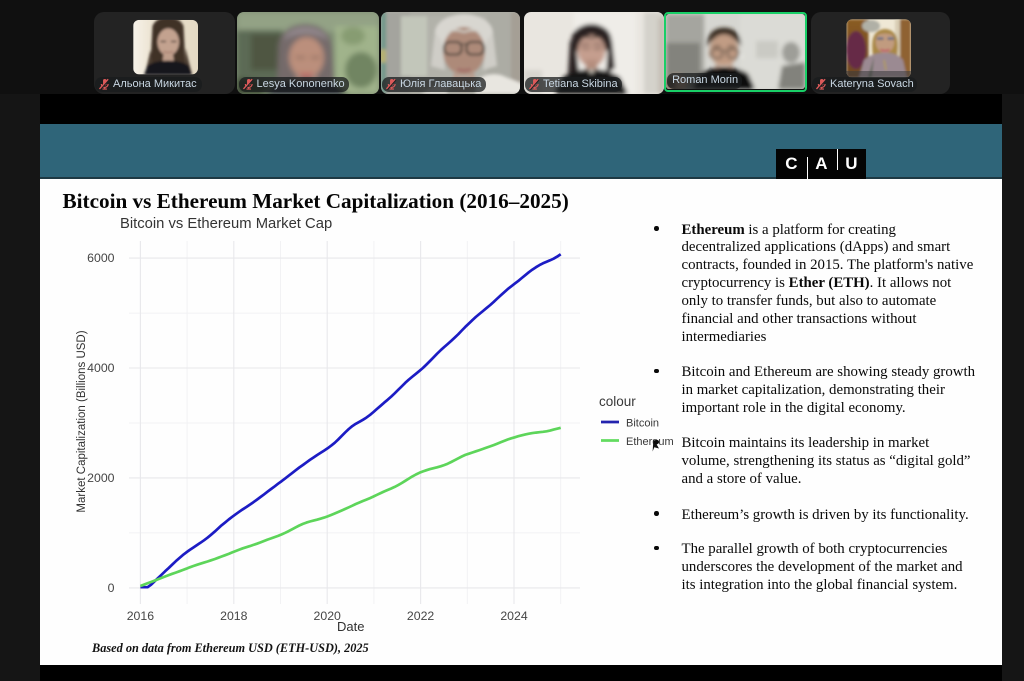 The height and width of the screenshot is (681, 1024). What do you see at coordinates (101, 368) in the screenshot?
I see `svg-text: 4000` at bounding box center [101, 368].